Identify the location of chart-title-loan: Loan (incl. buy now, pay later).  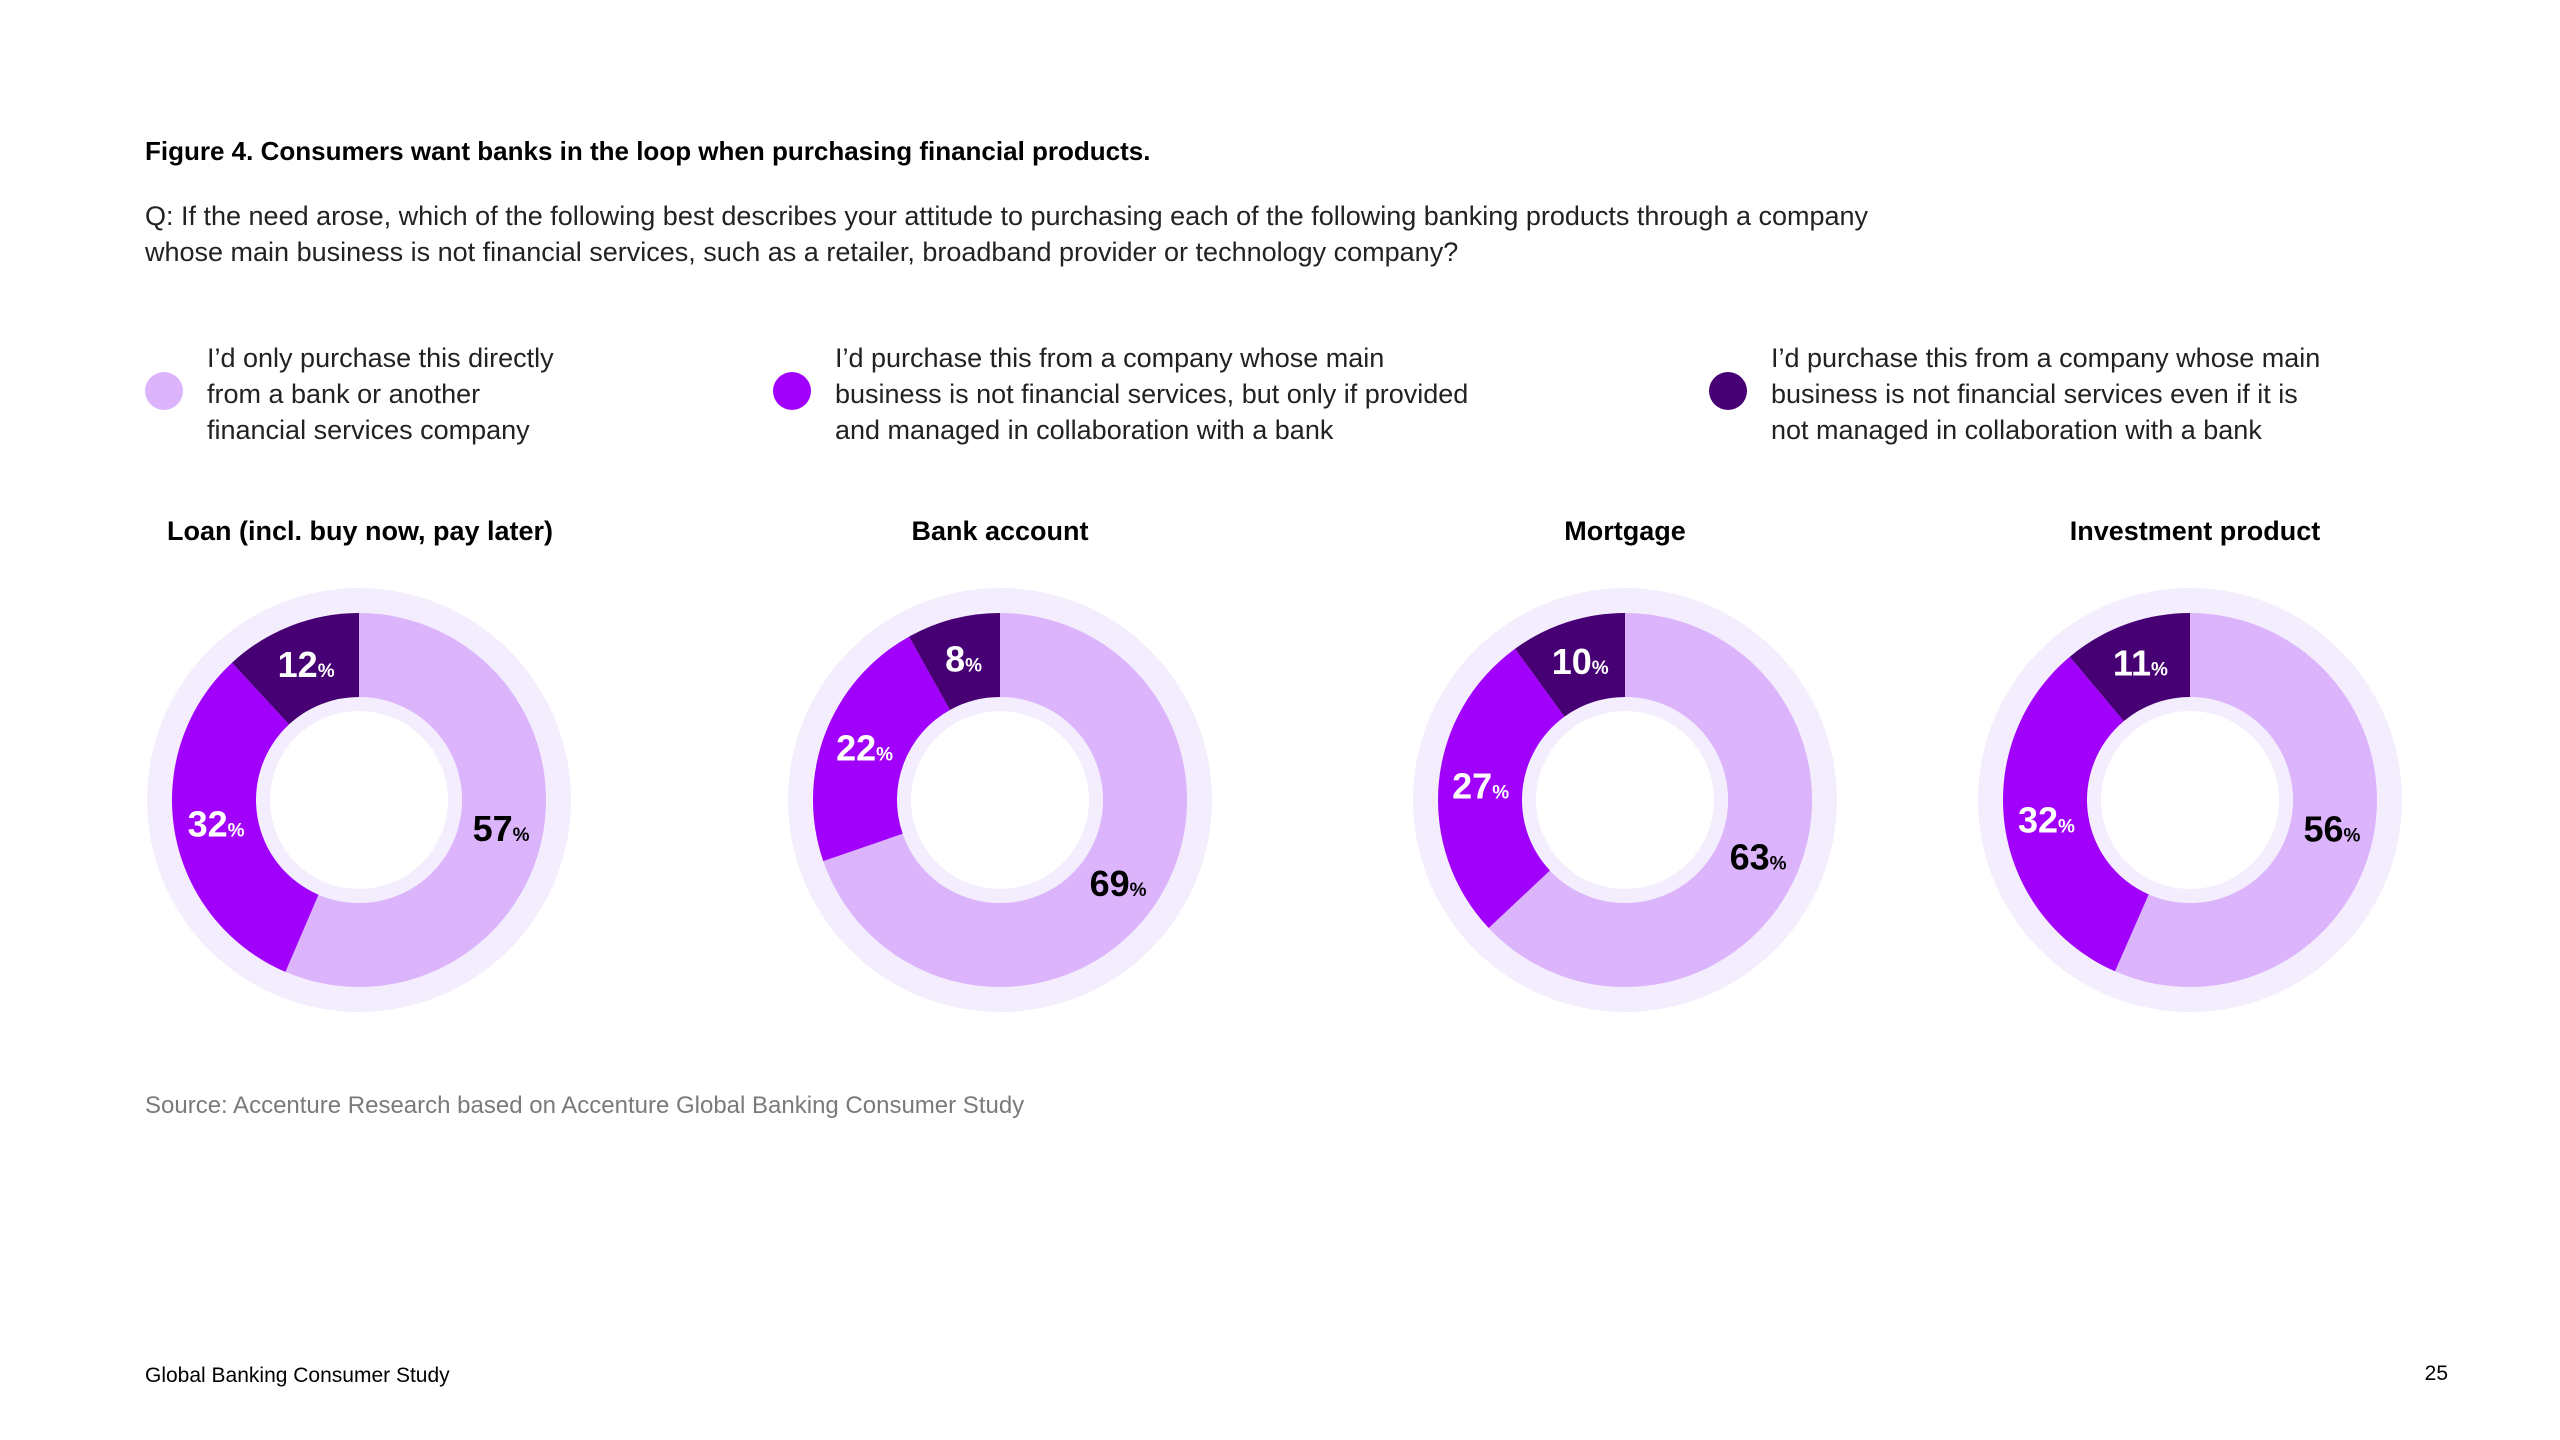
(360, 531).